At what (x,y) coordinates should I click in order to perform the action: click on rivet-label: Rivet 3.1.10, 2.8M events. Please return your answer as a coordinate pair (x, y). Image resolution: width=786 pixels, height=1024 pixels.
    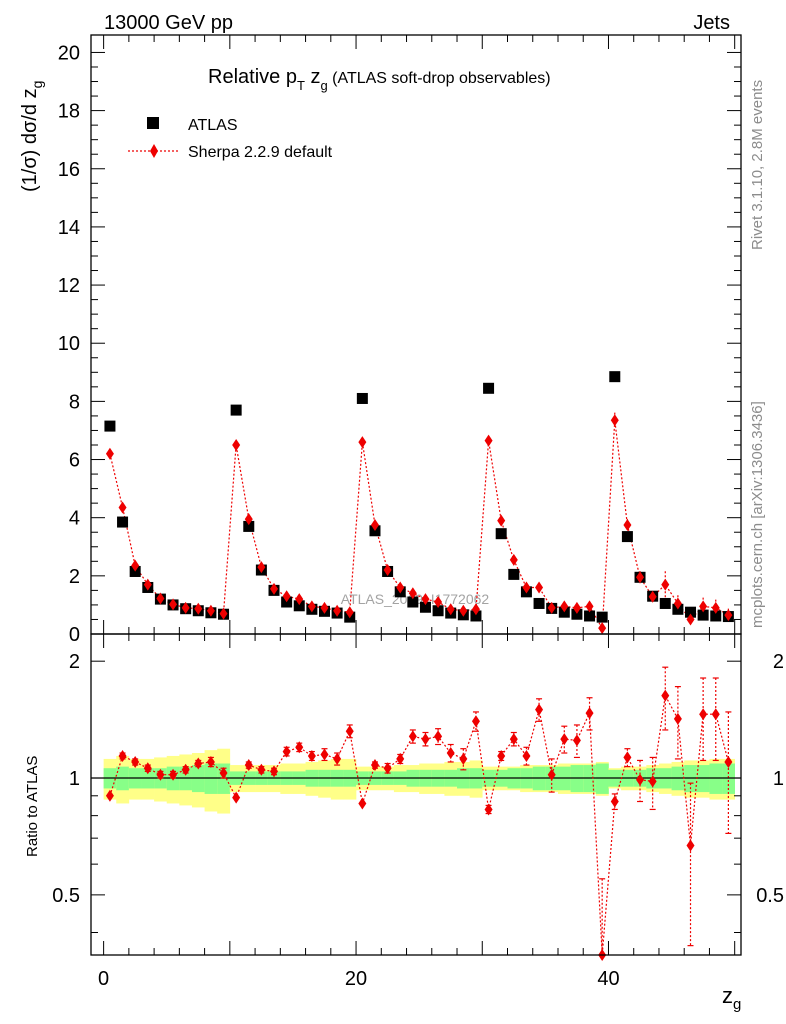
    Looking at the image, I should click on (757, 165).